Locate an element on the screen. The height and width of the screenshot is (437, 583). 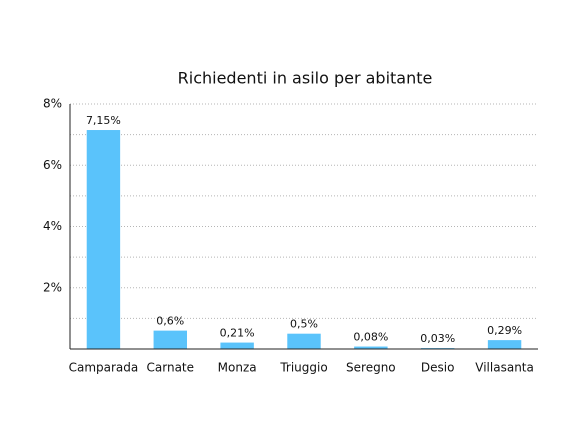
y-tick-label: 8% is located at coordinates (52, 104).